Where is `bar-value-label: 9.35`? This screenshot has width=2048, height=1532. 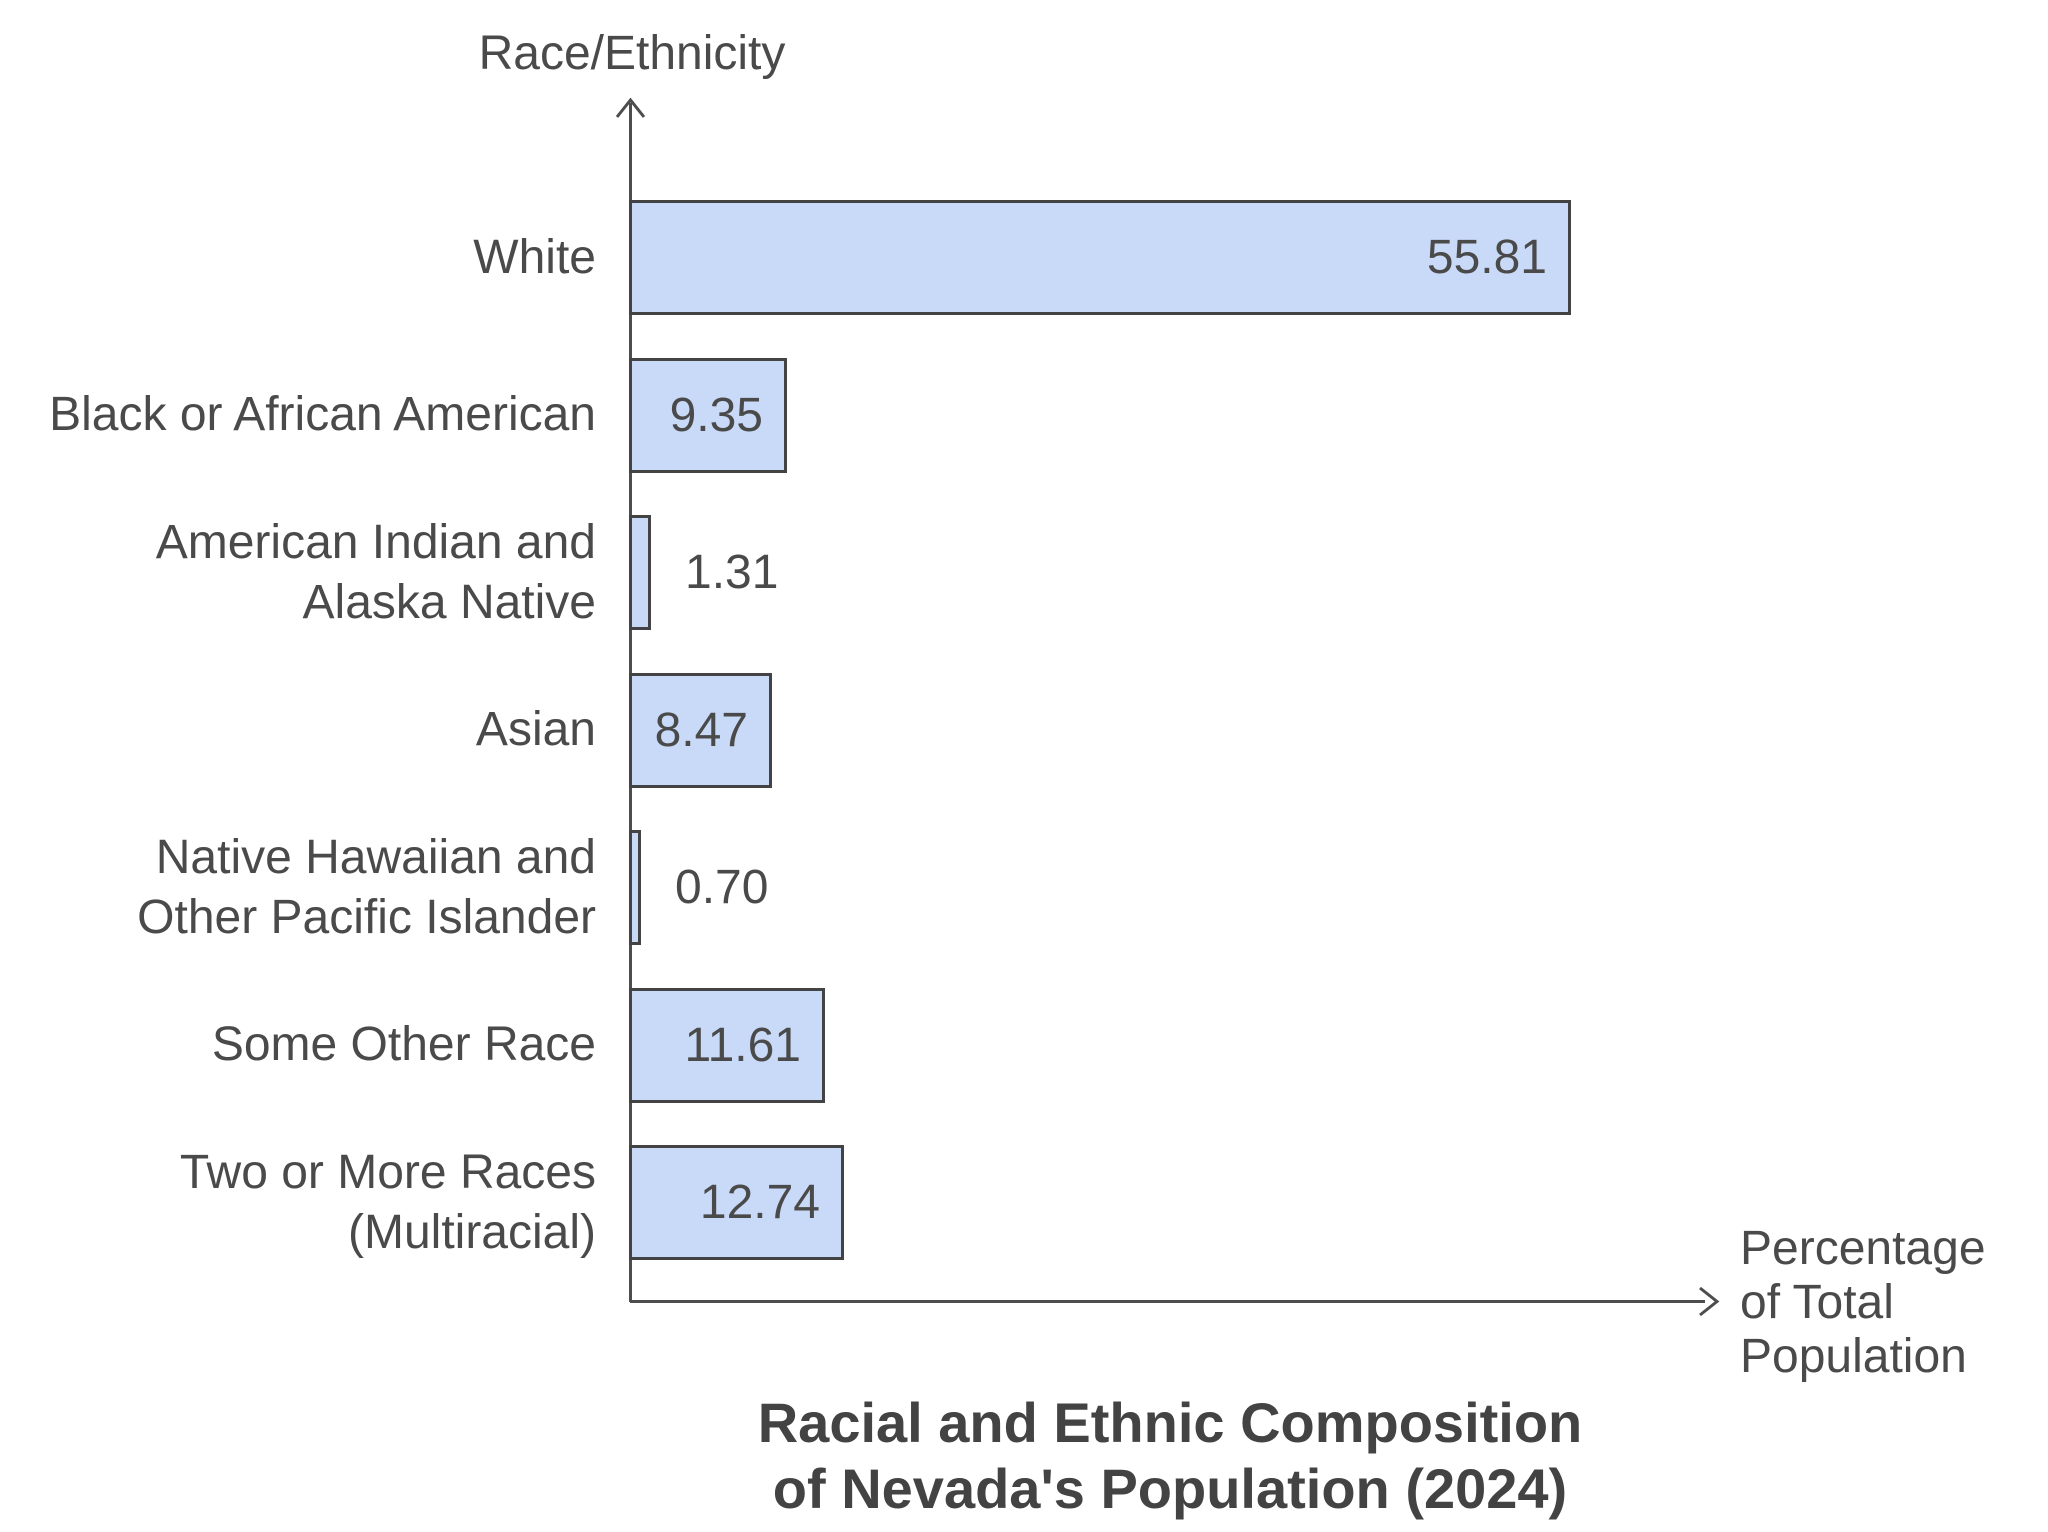 bar-value-label: 9.35 is located at coordinates (716, 415).